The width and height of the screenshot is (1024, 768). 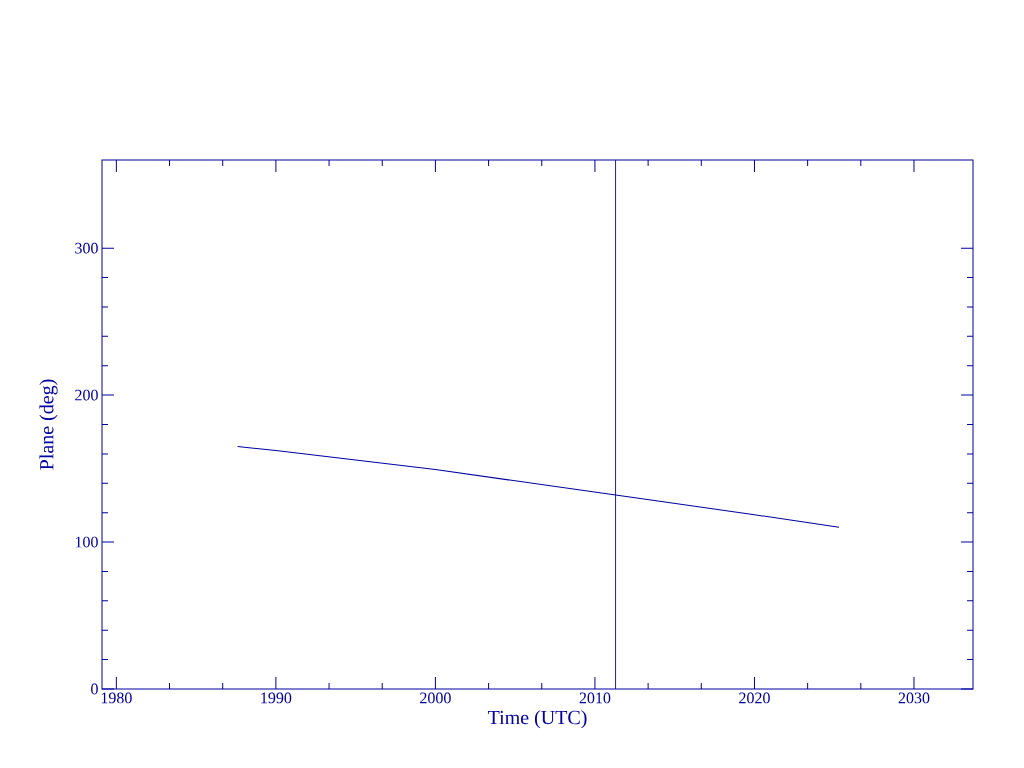 I want to click on x-axis-title: Time (UTC), so click(x=537, y=719).